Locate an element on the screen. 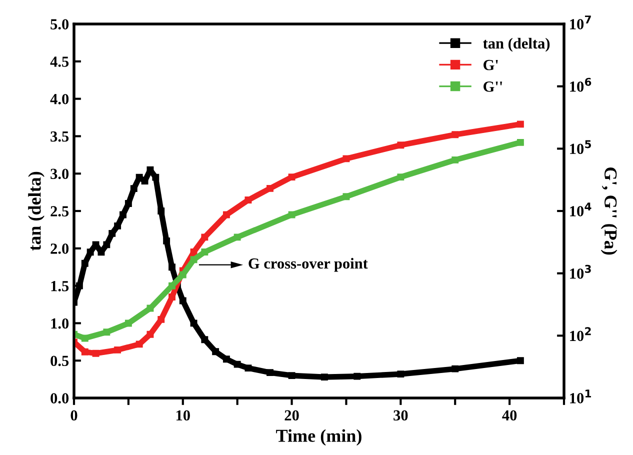  y2-tick-label: 10$^{2}$ is located at coordinates (580, 334).